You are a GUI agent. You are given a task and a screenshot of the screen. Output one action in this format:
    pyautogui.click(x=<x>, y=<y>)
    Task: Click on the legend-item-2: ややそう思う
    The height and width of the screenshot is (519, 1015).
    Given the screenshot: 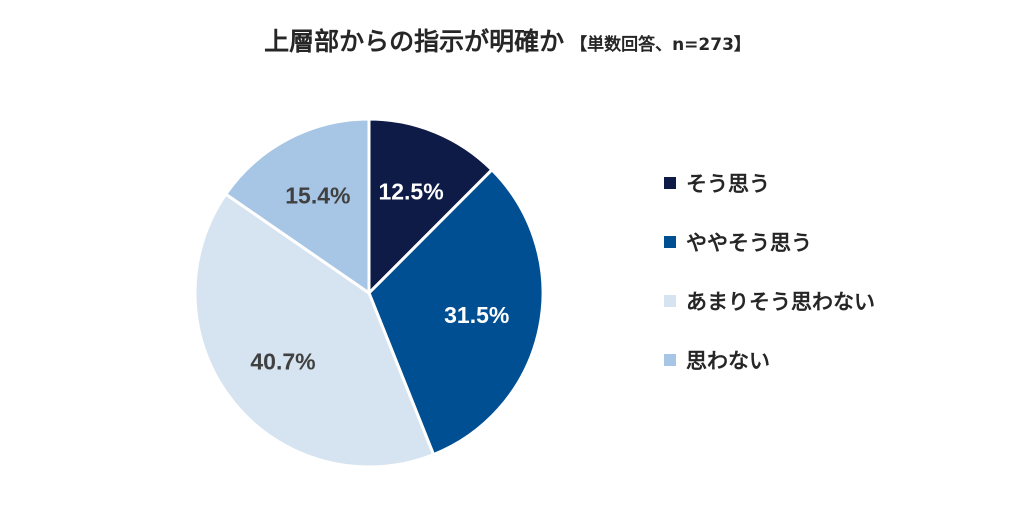 What is the action you would take?
    pyautogui.click(x=769, y=242)
    